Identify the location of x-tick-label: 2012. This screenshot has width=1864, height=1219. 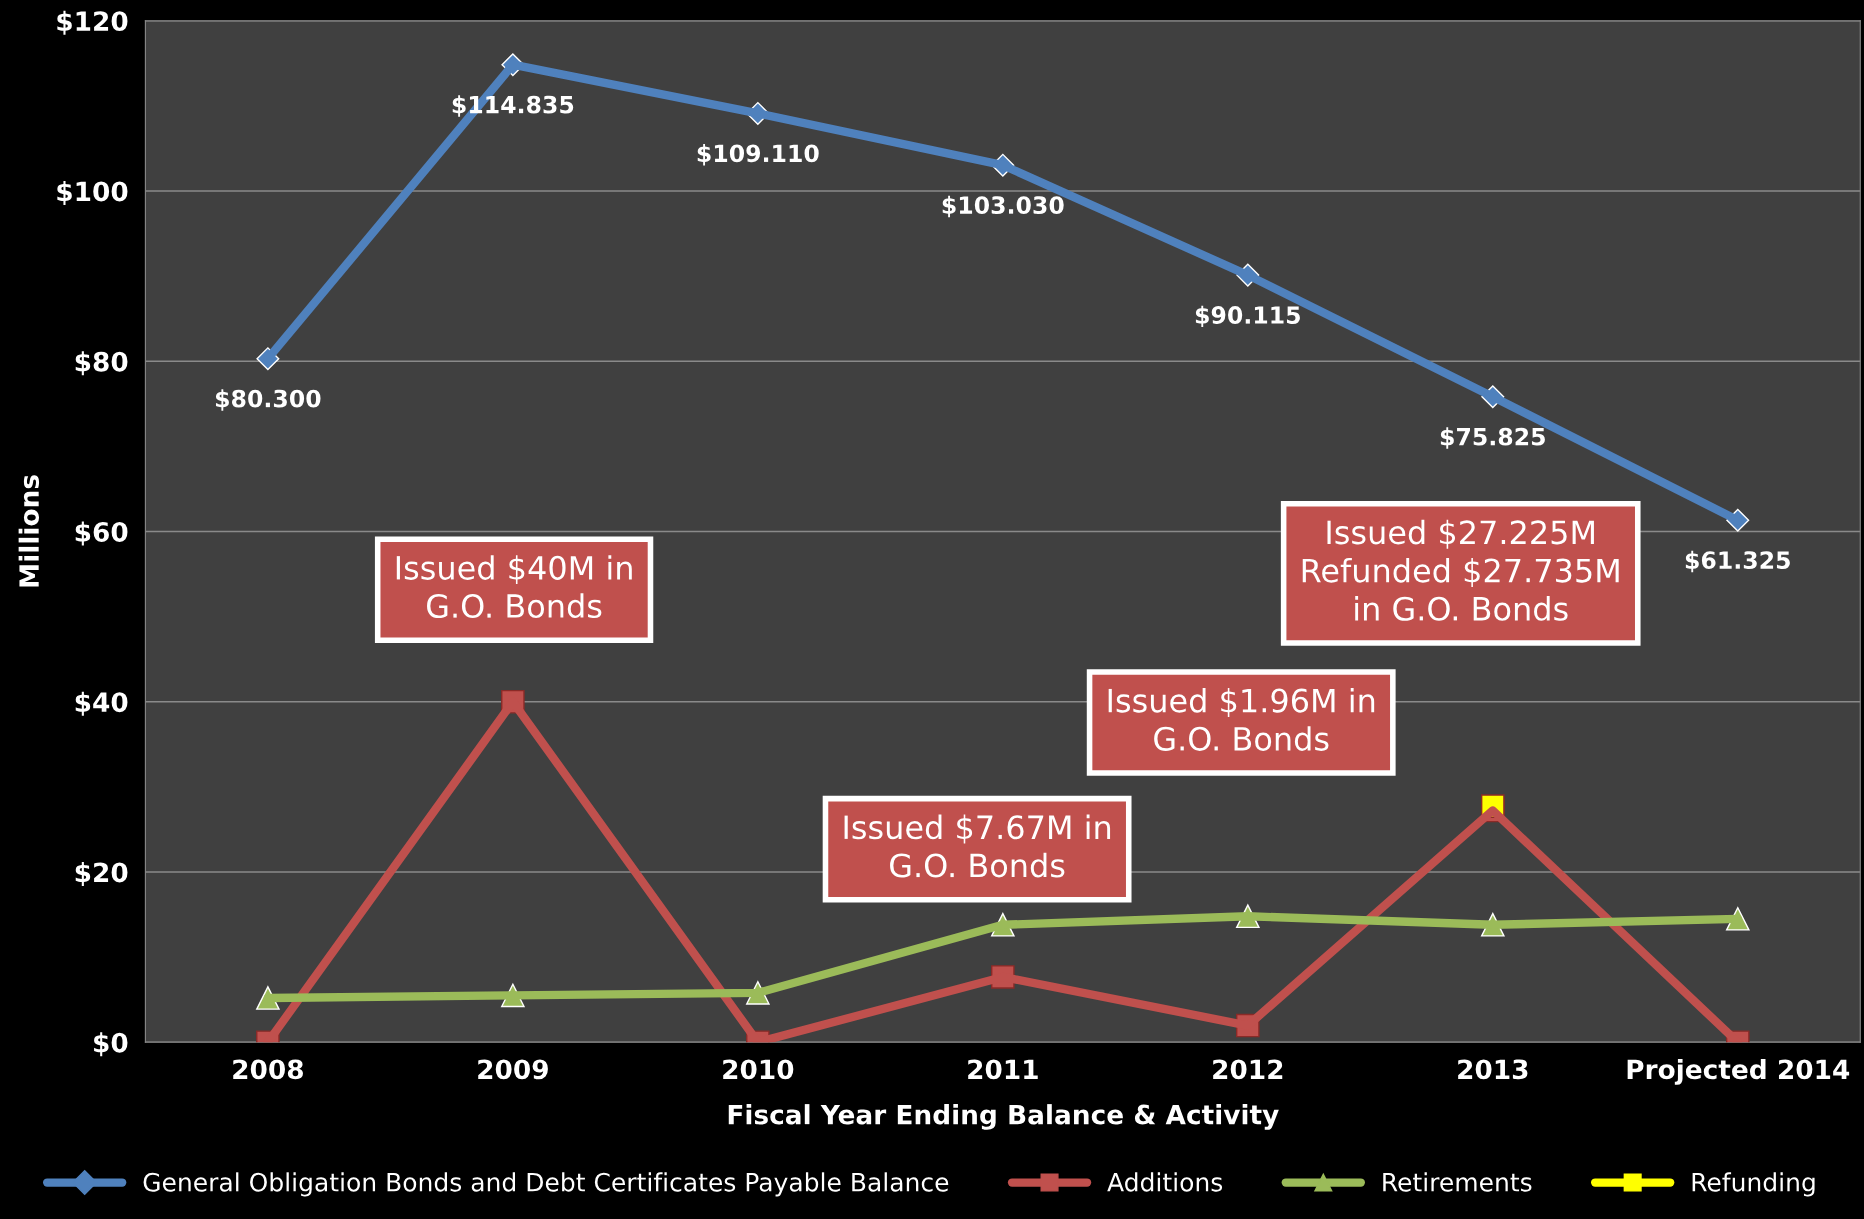
(1248, 1069).